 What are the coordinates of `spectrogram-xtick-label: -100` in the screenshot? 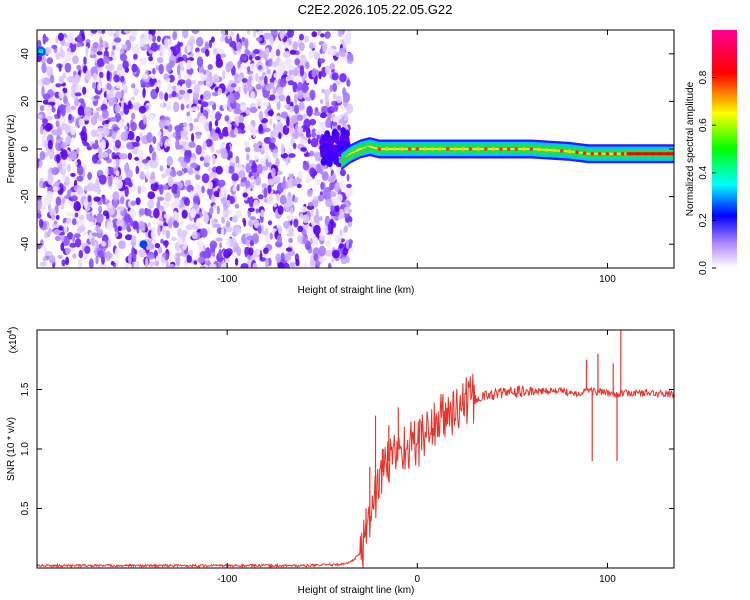 It's located at (227, 279).